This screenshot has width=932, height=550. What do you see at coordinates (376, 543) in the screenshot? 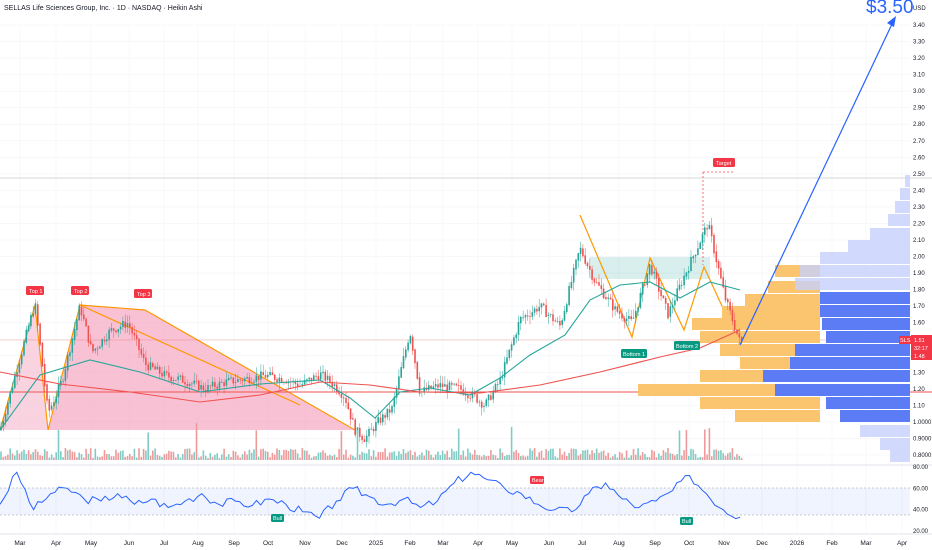
I see `x-tick-label: 2025` at bounding box center [376, 543].